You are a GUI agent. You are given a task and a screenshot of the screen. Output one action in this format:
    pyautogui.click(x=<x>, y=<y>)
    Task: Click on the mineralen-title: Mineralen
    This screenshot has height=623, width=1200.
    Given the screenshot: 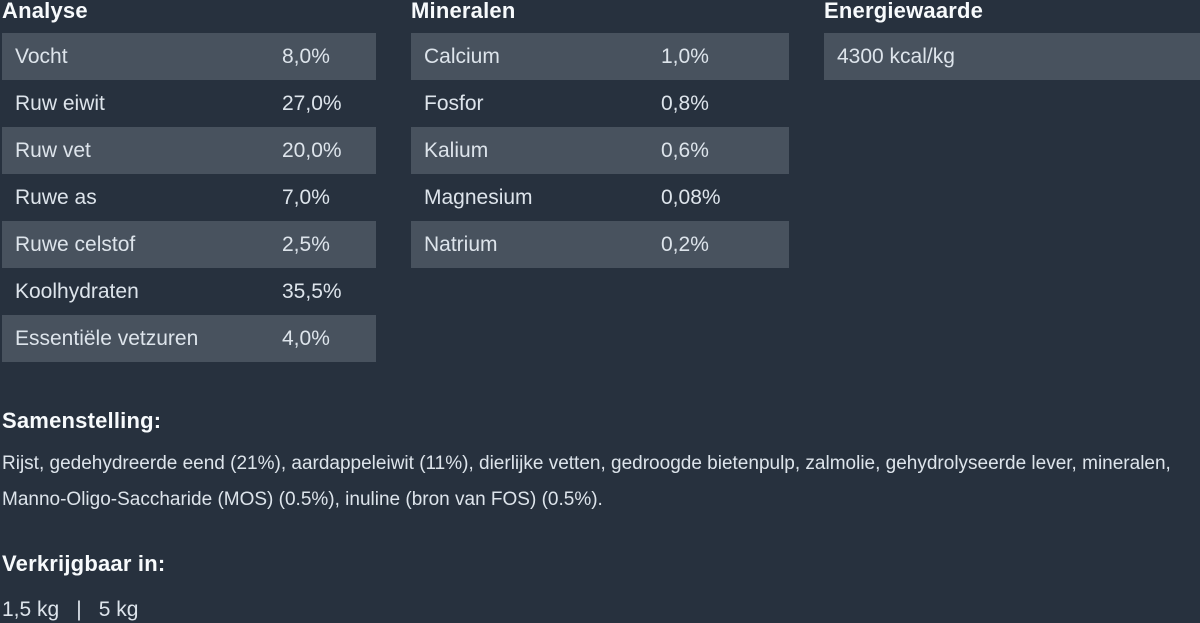 What is the action you would take?
    pyautogui.click(x=463, y=11)
    